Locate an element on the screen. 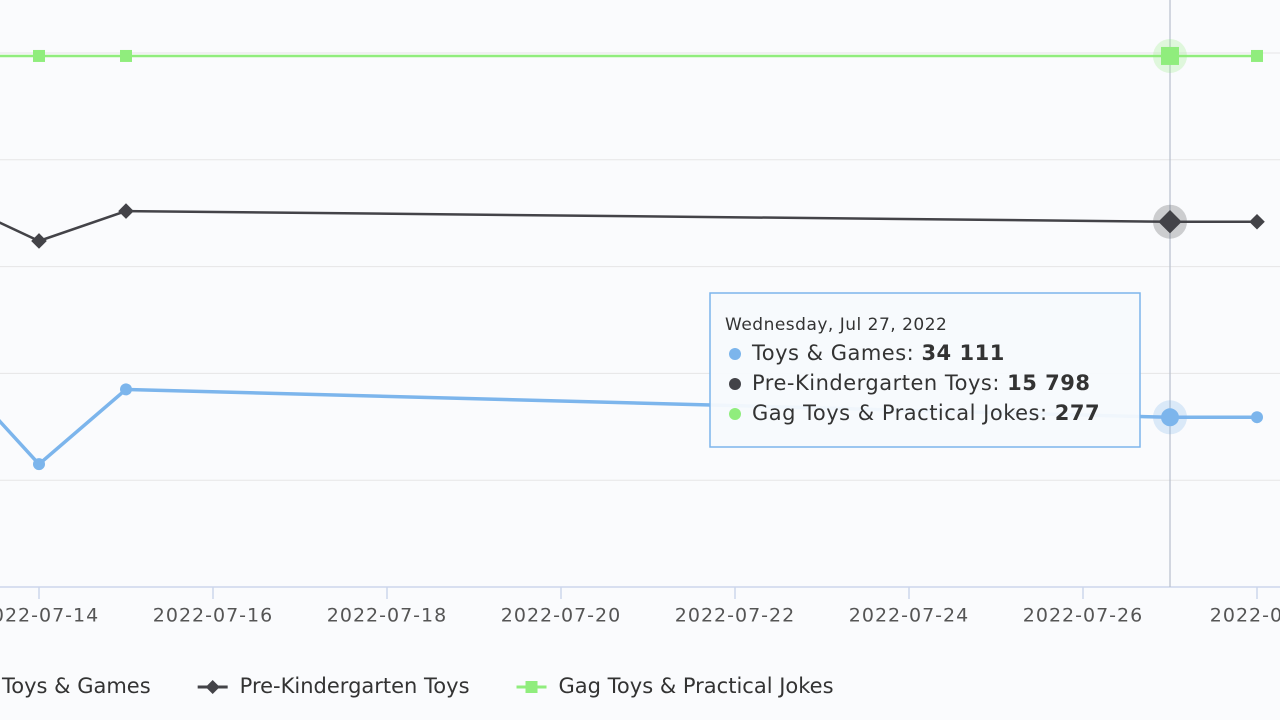 The width and height of the screenshot is (1280, 720). x-tick-label: 2022-07-26 is located at coordinates (1083, 616).